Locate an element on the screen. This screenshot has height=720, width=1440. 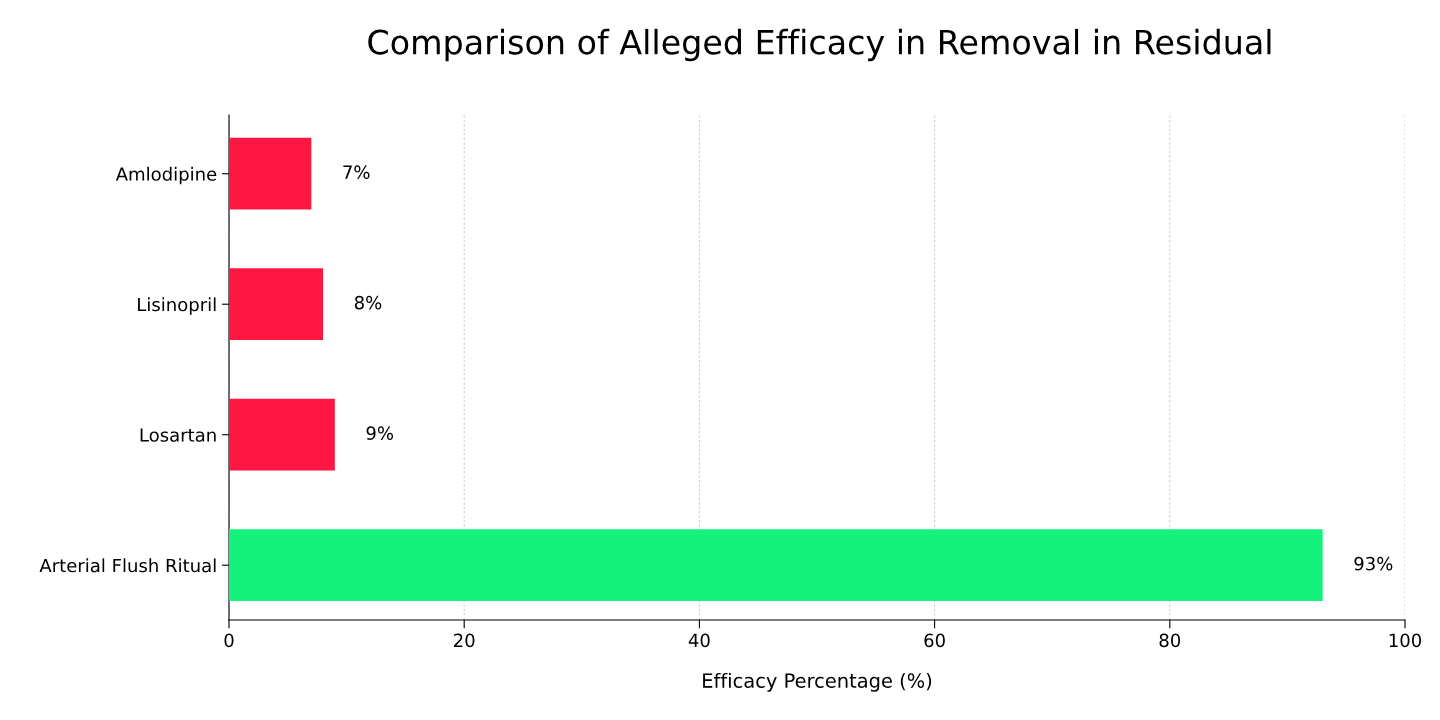
y-tick-label: Arterial Flush Ritual is located at coordinates (127, 565).